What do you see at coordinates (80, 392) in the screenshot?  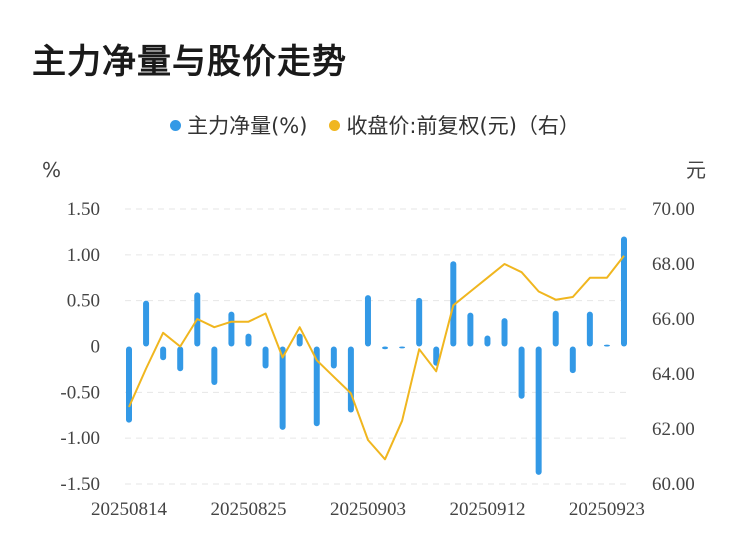 I see `left-axis-tick-label: -0.50` at bounding box center [80, 392].